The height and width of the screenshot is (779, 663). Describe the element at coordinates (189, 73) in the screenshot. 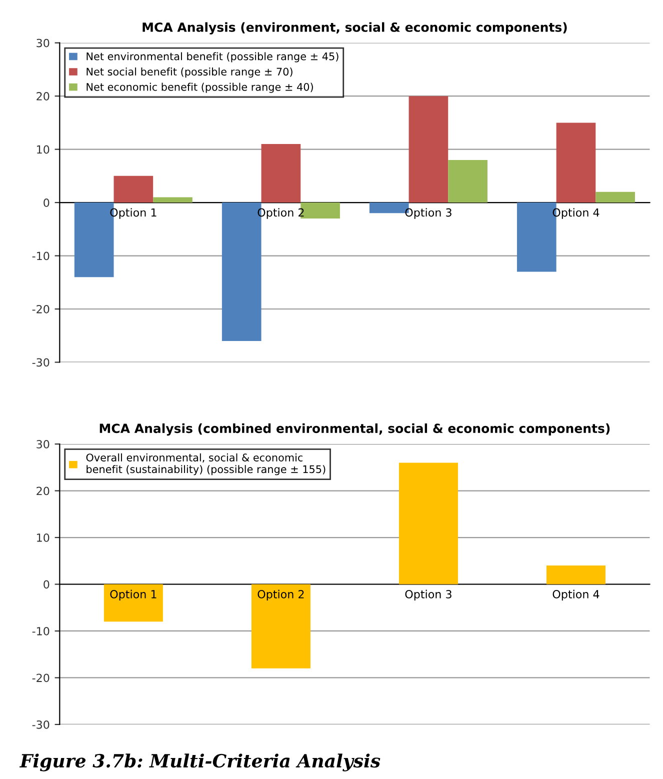

I see `legend-label: Net social benefit (possible range ± 70)` at that location.